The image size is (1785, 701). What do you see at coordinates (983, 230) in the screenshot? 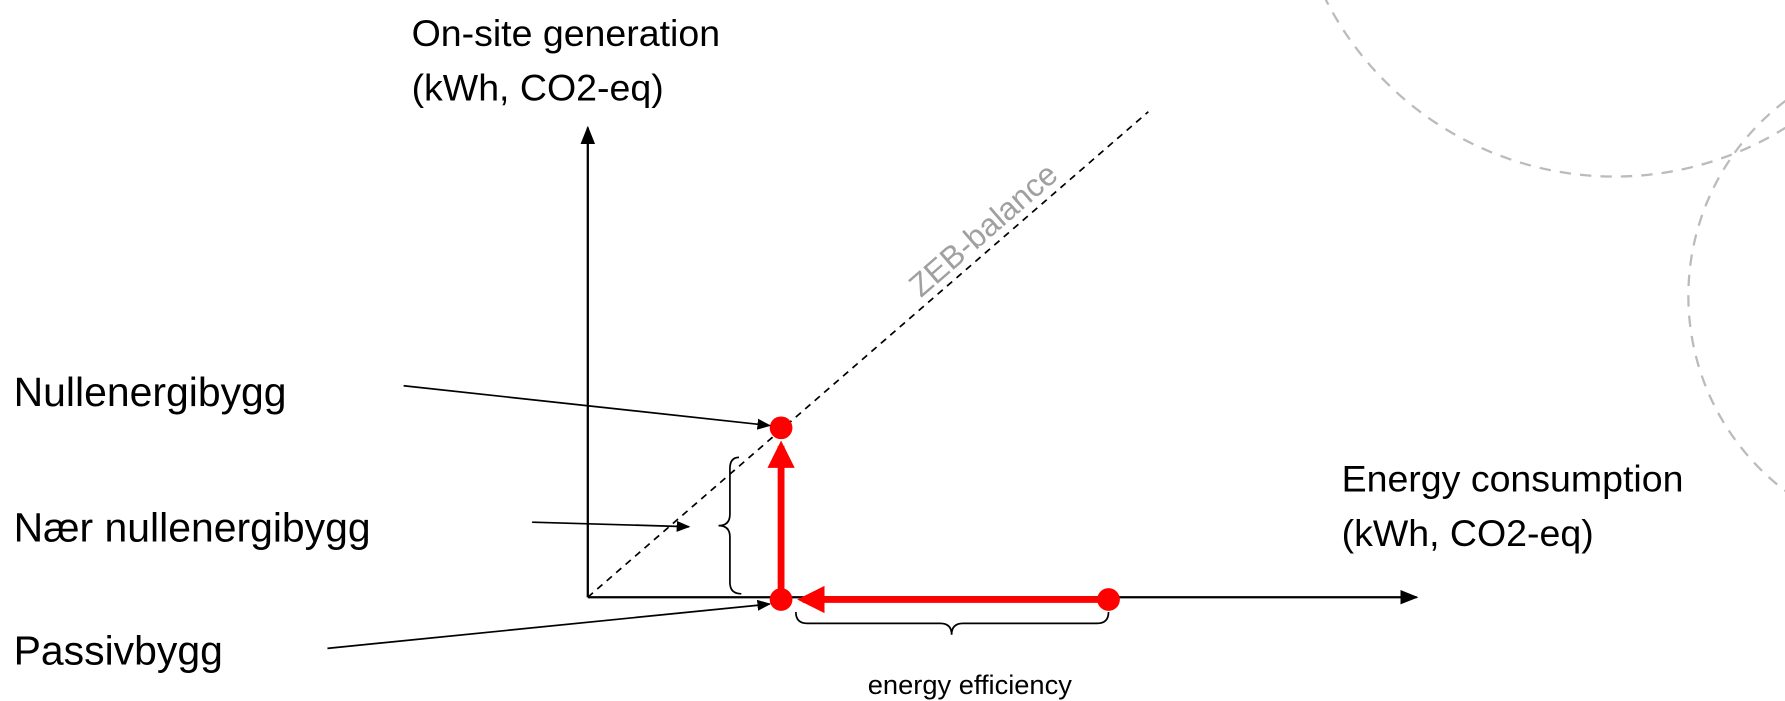
I see `diagonal-label: ZEB-balance` at bounding box center [983, 230].